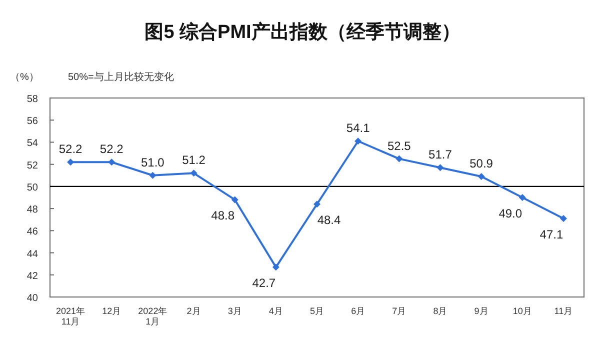 This screenshot has width=605, height=343. I want to click on text: 50.9, so click(481, 163).